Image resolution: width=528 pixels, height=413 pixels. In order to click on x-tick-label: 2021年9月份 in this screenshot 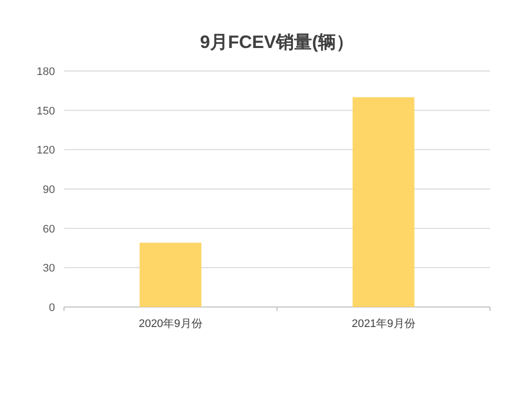, I will do `click(384, 324)`.